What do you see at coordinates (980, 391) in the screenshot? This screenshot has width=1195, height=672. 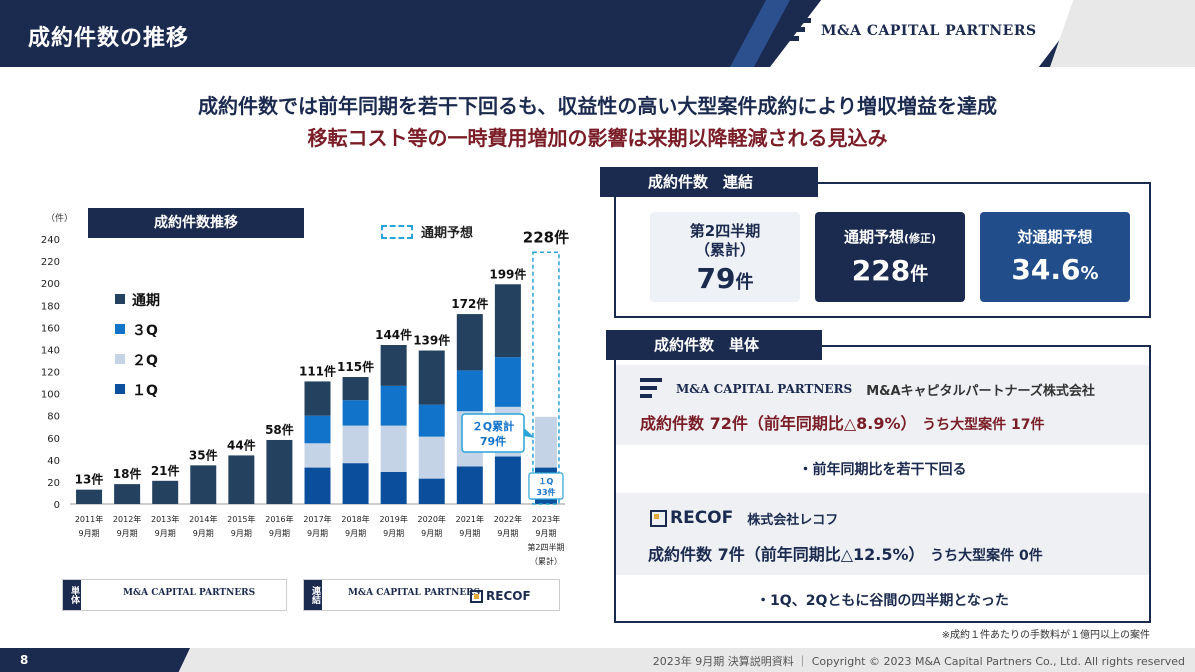 I see `mcp-company: M&Aキャピタルパートナーズ株式会社` at bounding box center [980, 391].